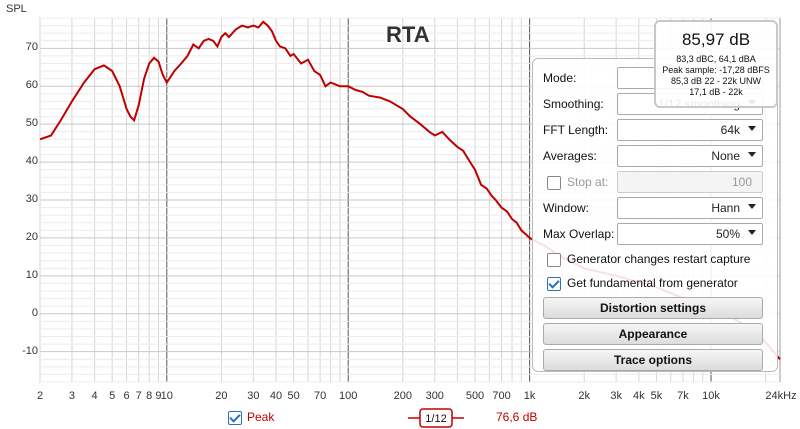  I want to click on x-tick-label: 10, so click(166, 396).